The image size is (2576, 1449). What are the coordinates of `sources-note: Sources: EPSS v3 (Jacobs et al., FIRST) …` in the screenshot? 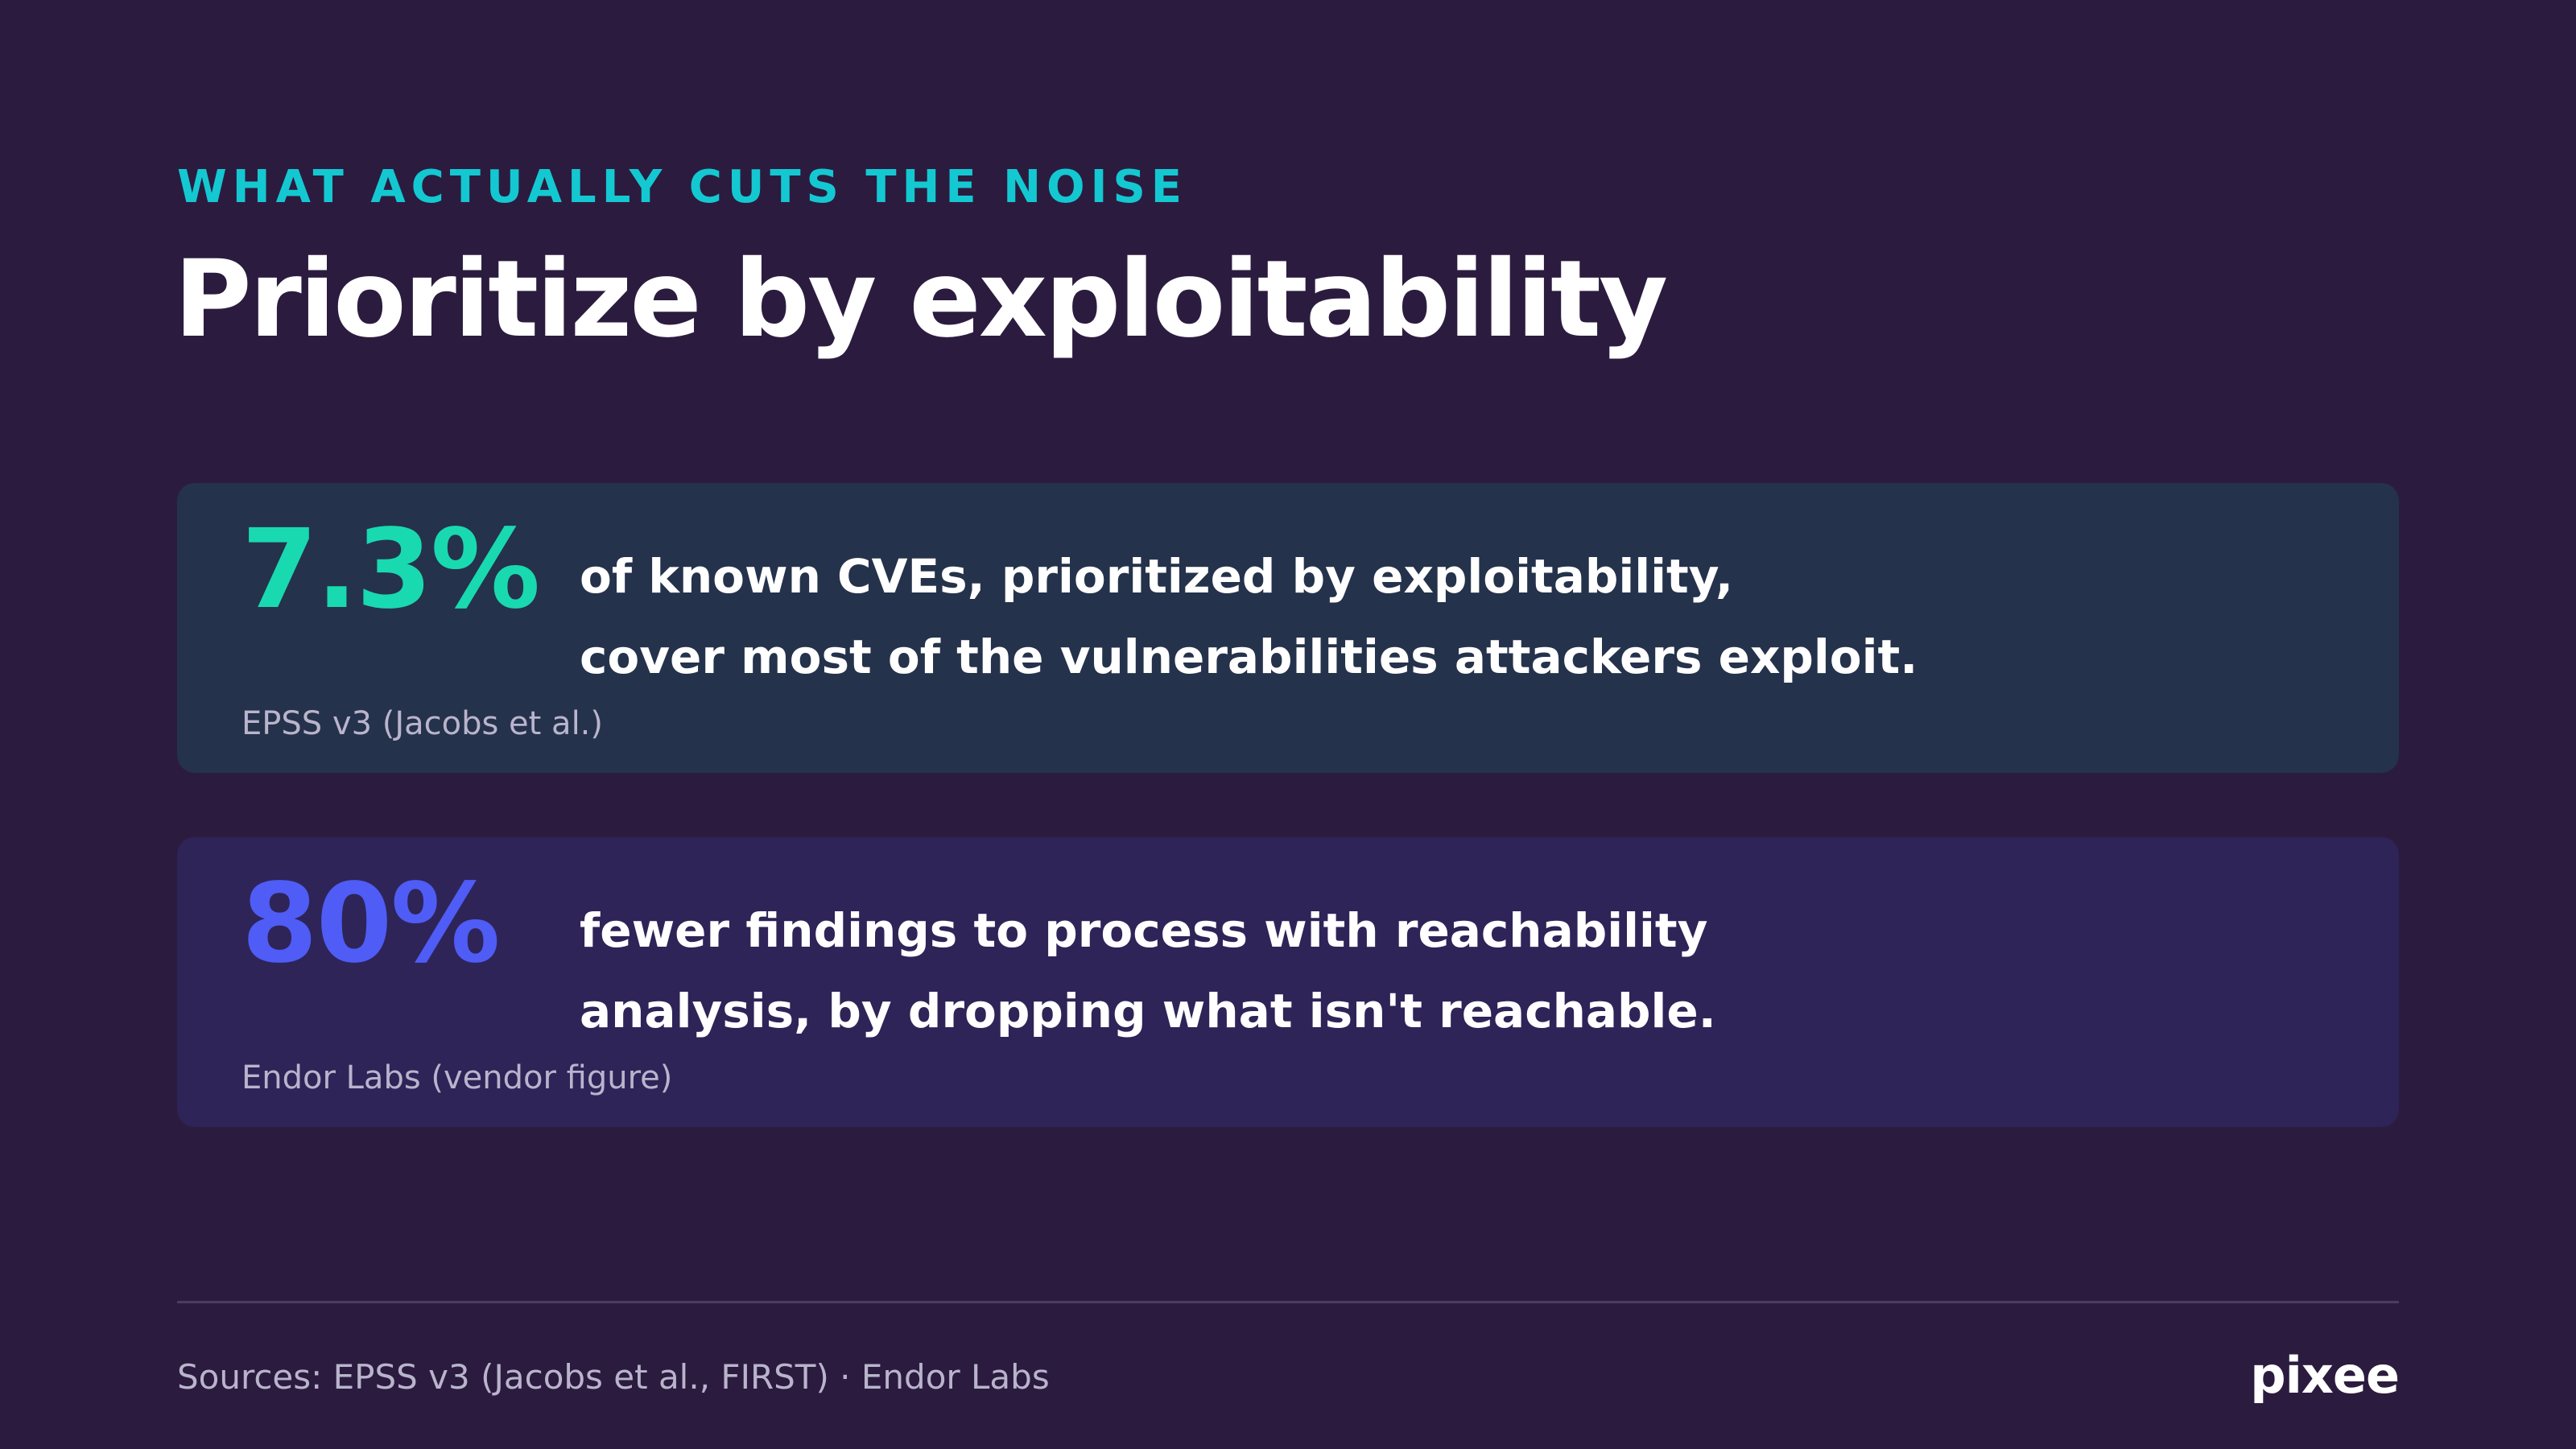 It's located at (613, 1377).